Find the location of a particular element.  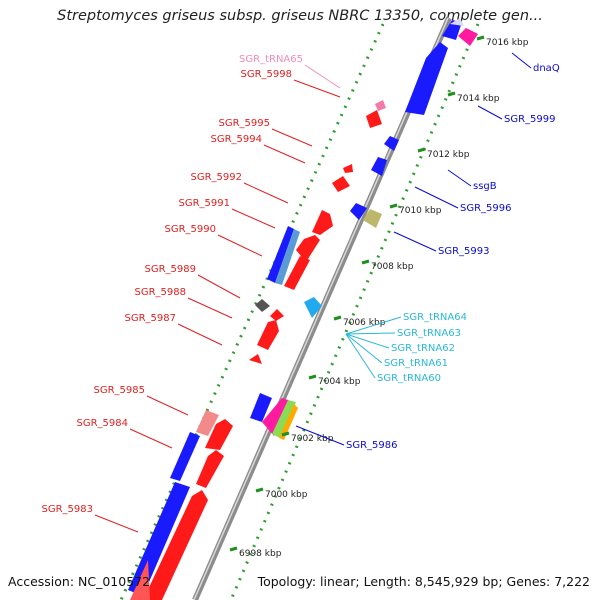

gene-5993-a is located at coordinates (358, 211).